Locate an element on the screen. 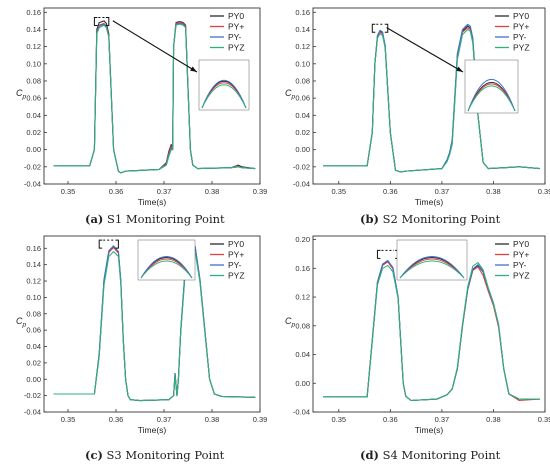 This screenshot has height=467, width=550. y-tick-label: 0.20 is located at coordinates (302, 239).